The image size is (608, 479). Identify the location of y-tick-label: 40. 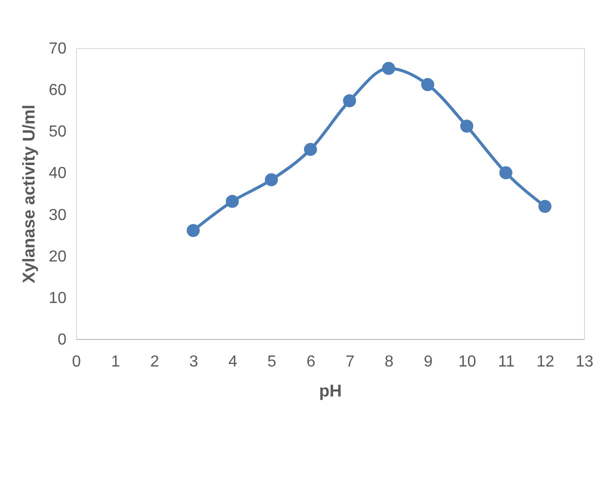
(57, 173).